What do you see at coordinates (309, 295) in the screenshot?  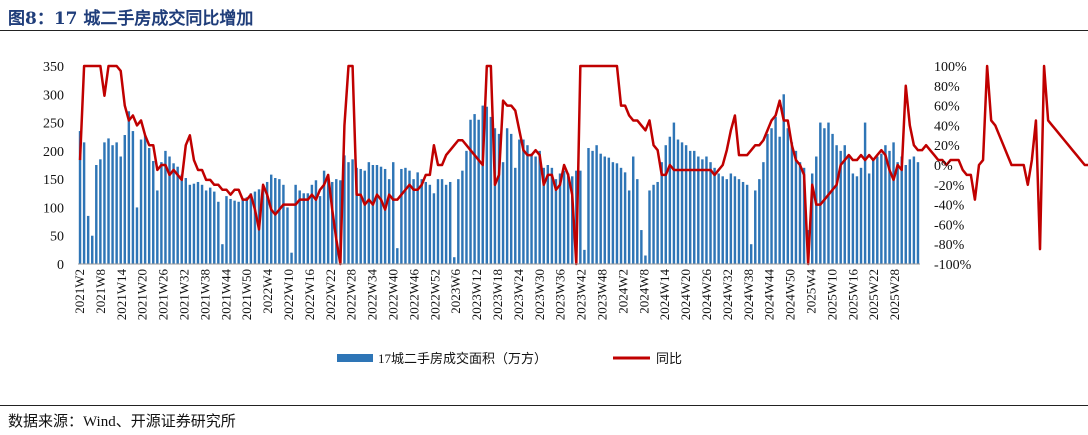 I see `x-tick-label: 2022W16` at bounding box center [309, 295].